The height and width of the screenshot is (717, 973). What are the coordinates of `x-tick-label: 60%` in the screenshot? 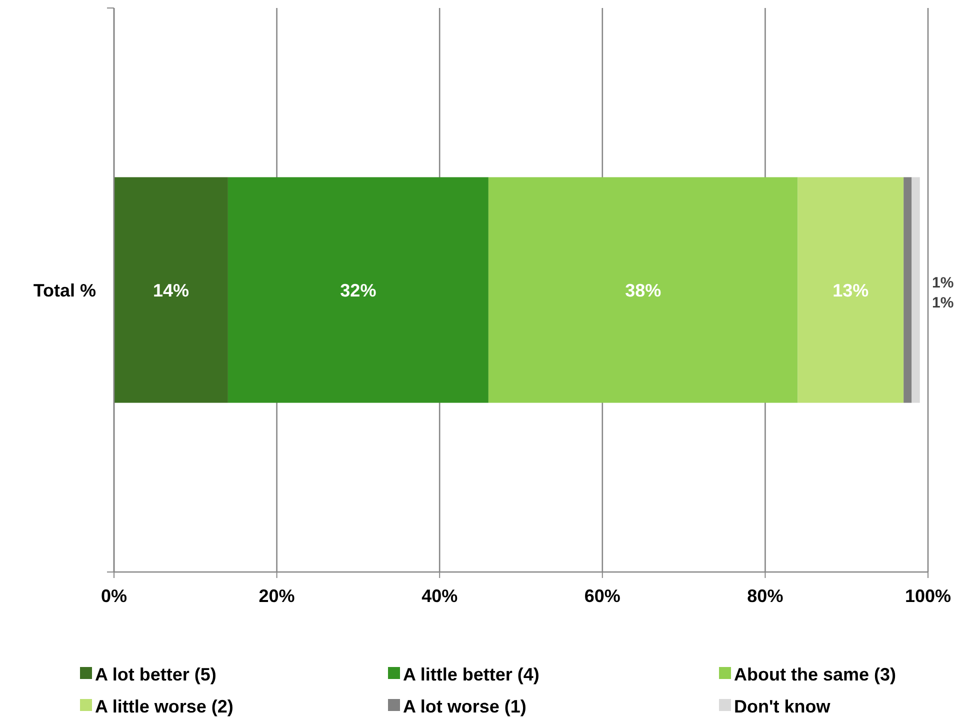 It's located at (602, 596).